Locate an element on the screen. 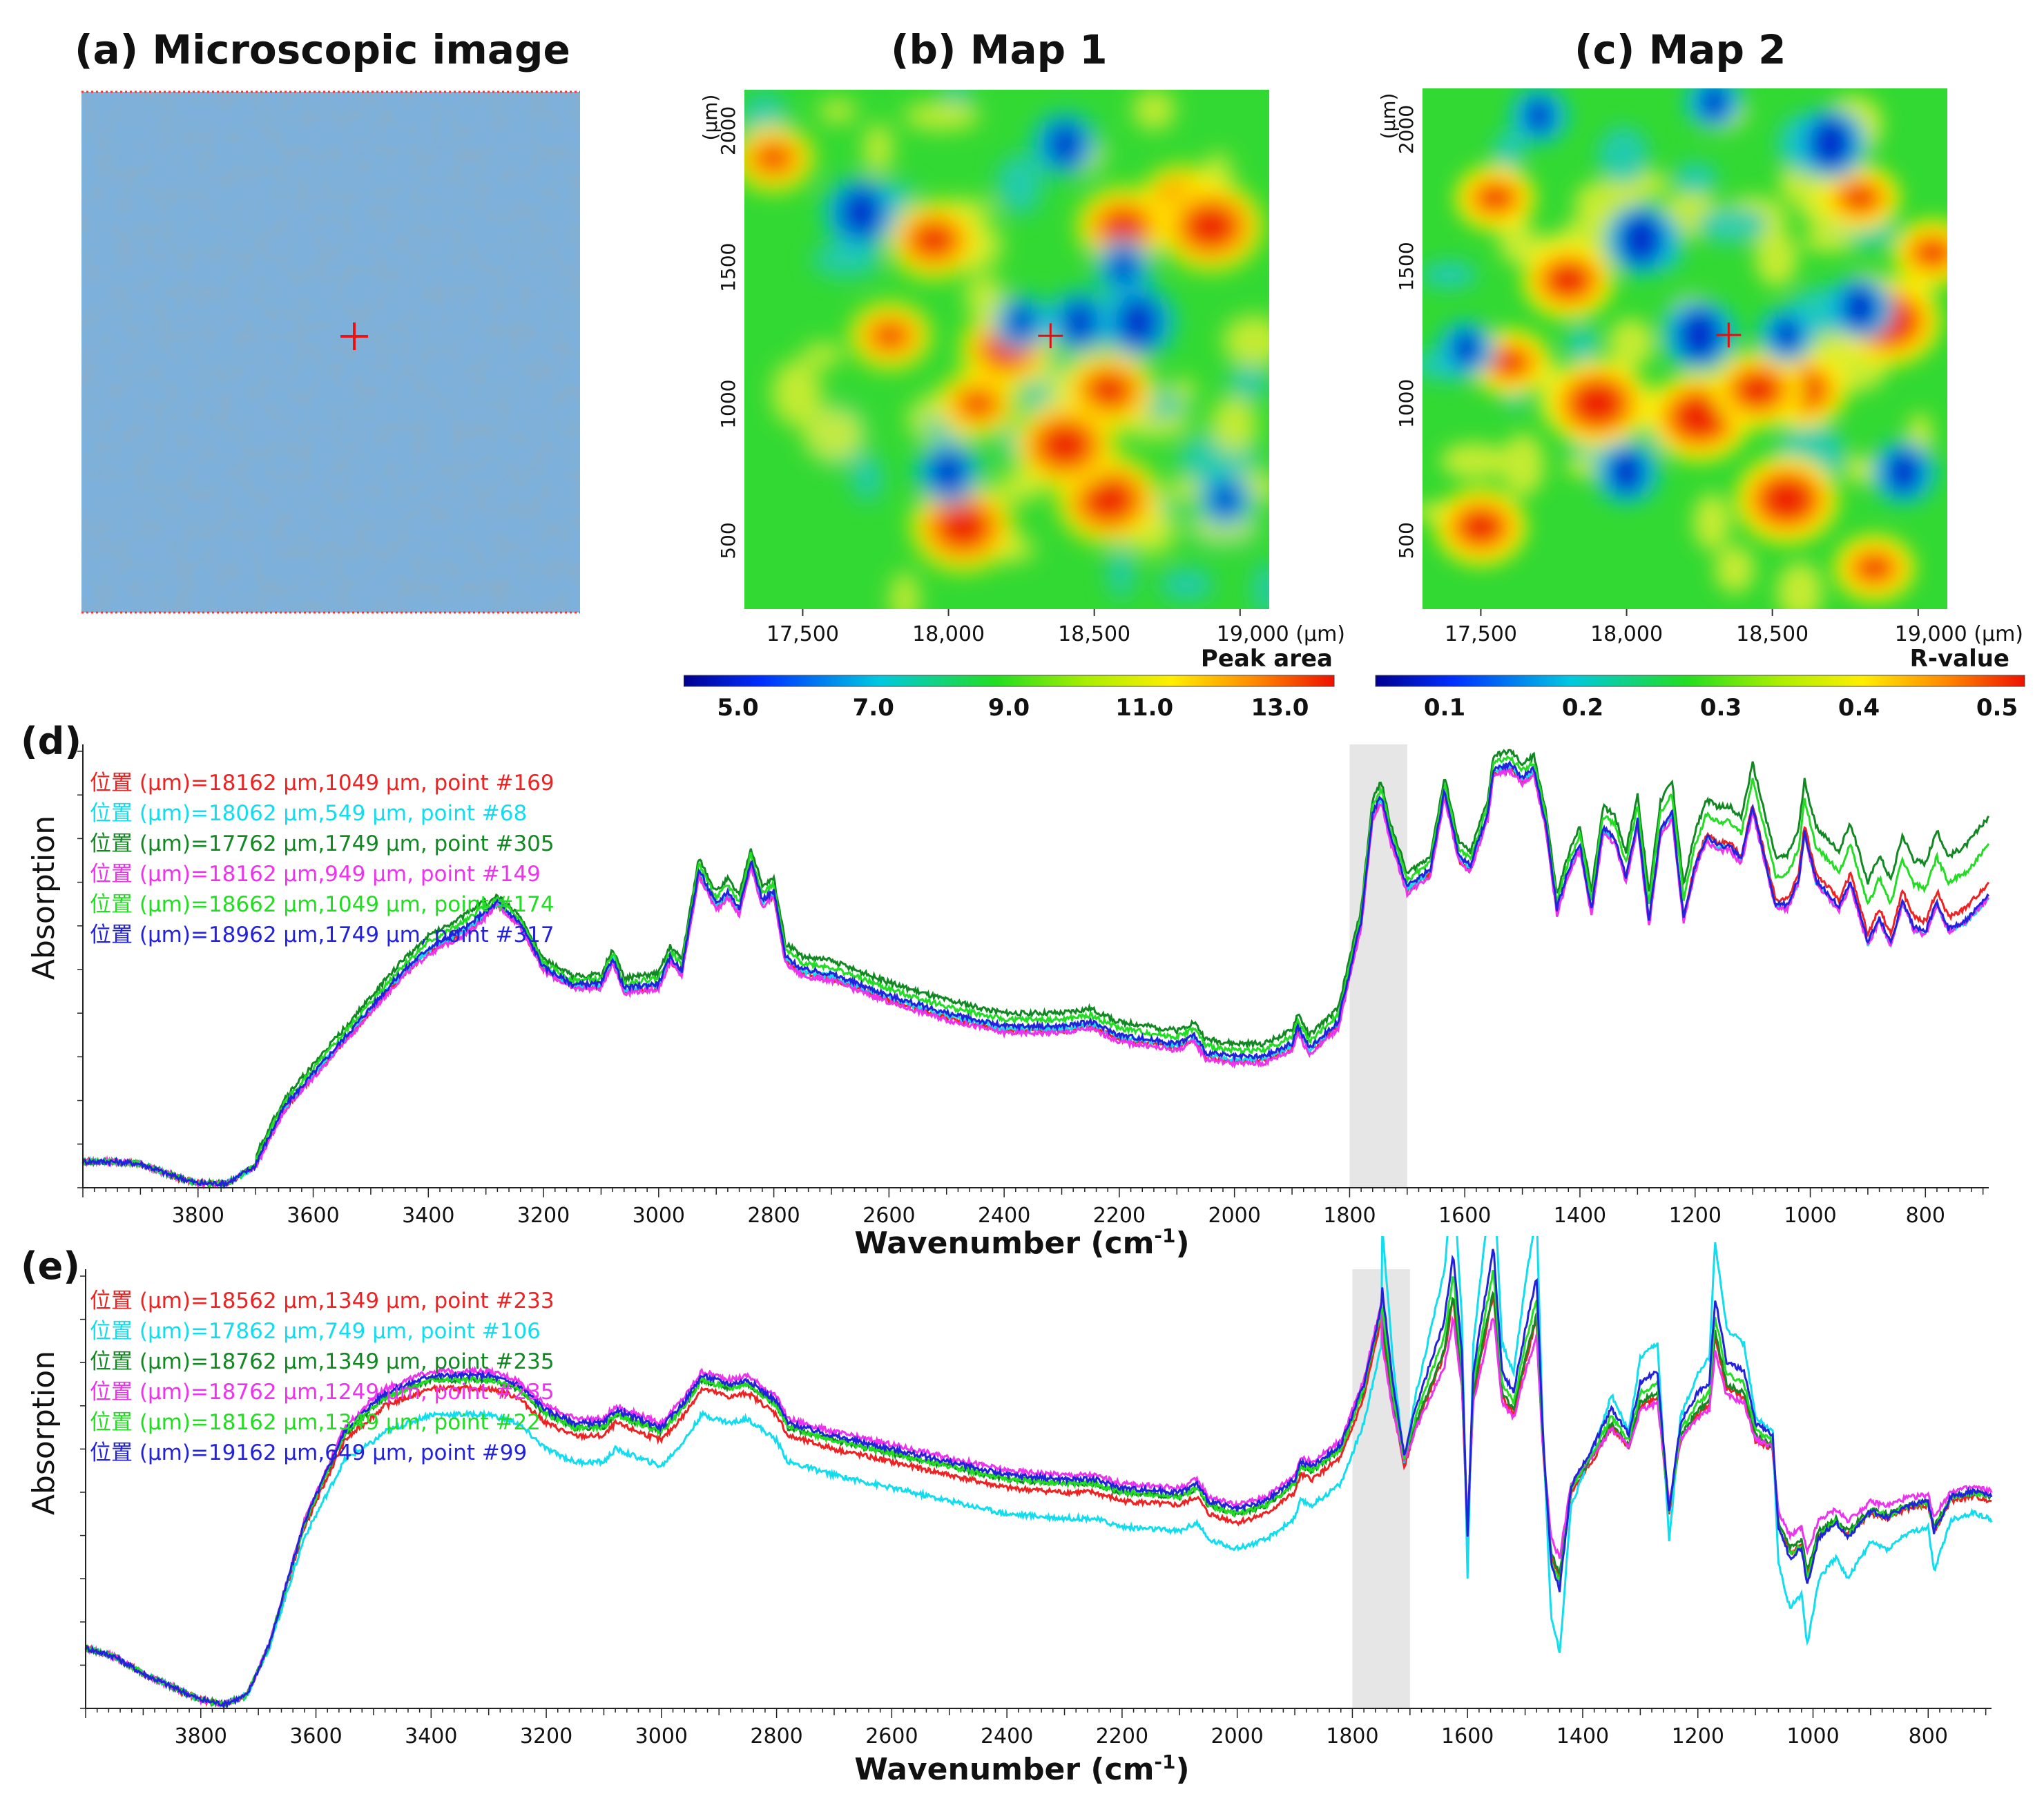 The image size is (2044, 1803). micro-texture is located at coordinates (330, 353).